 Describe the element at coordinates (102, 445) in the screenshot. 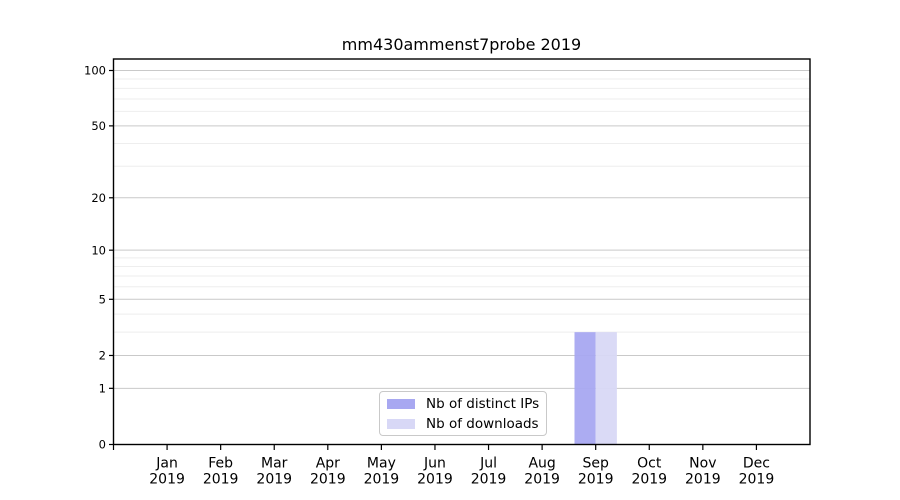

I see `y-tick-label: 0` at that location.